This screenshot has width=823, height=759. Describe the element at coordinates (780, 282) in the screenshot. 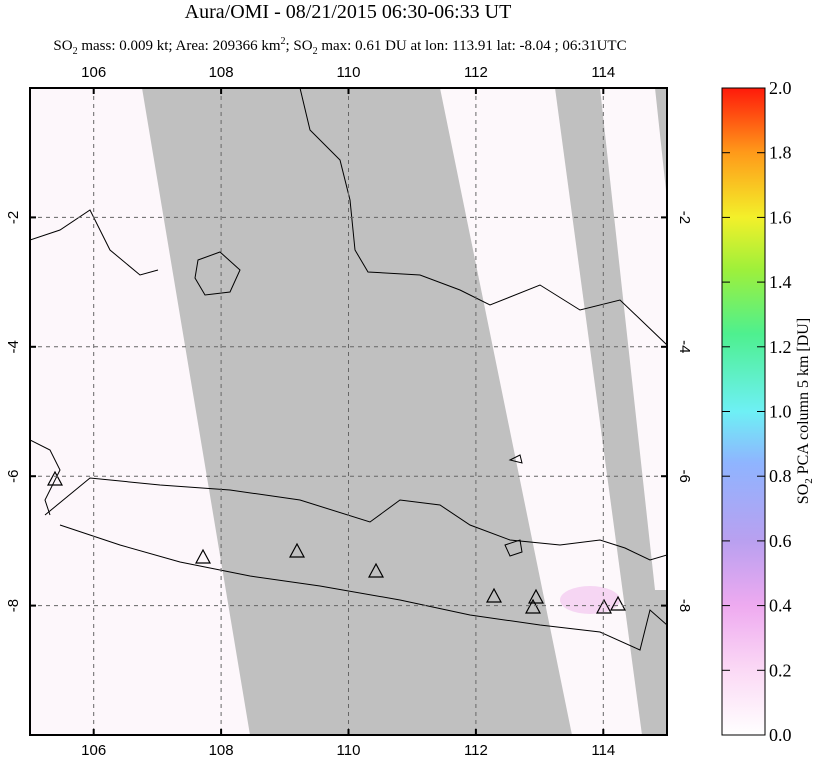

I see `colorbar-tick-label: 1.4` at that location.